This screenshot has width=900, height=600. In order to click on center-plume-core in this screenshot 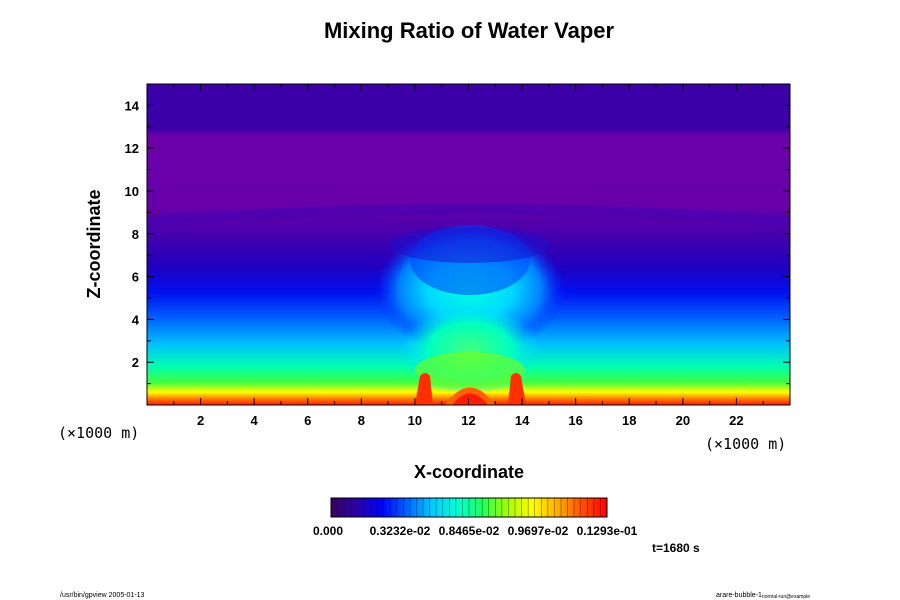, I will do `click(470, 399)`.